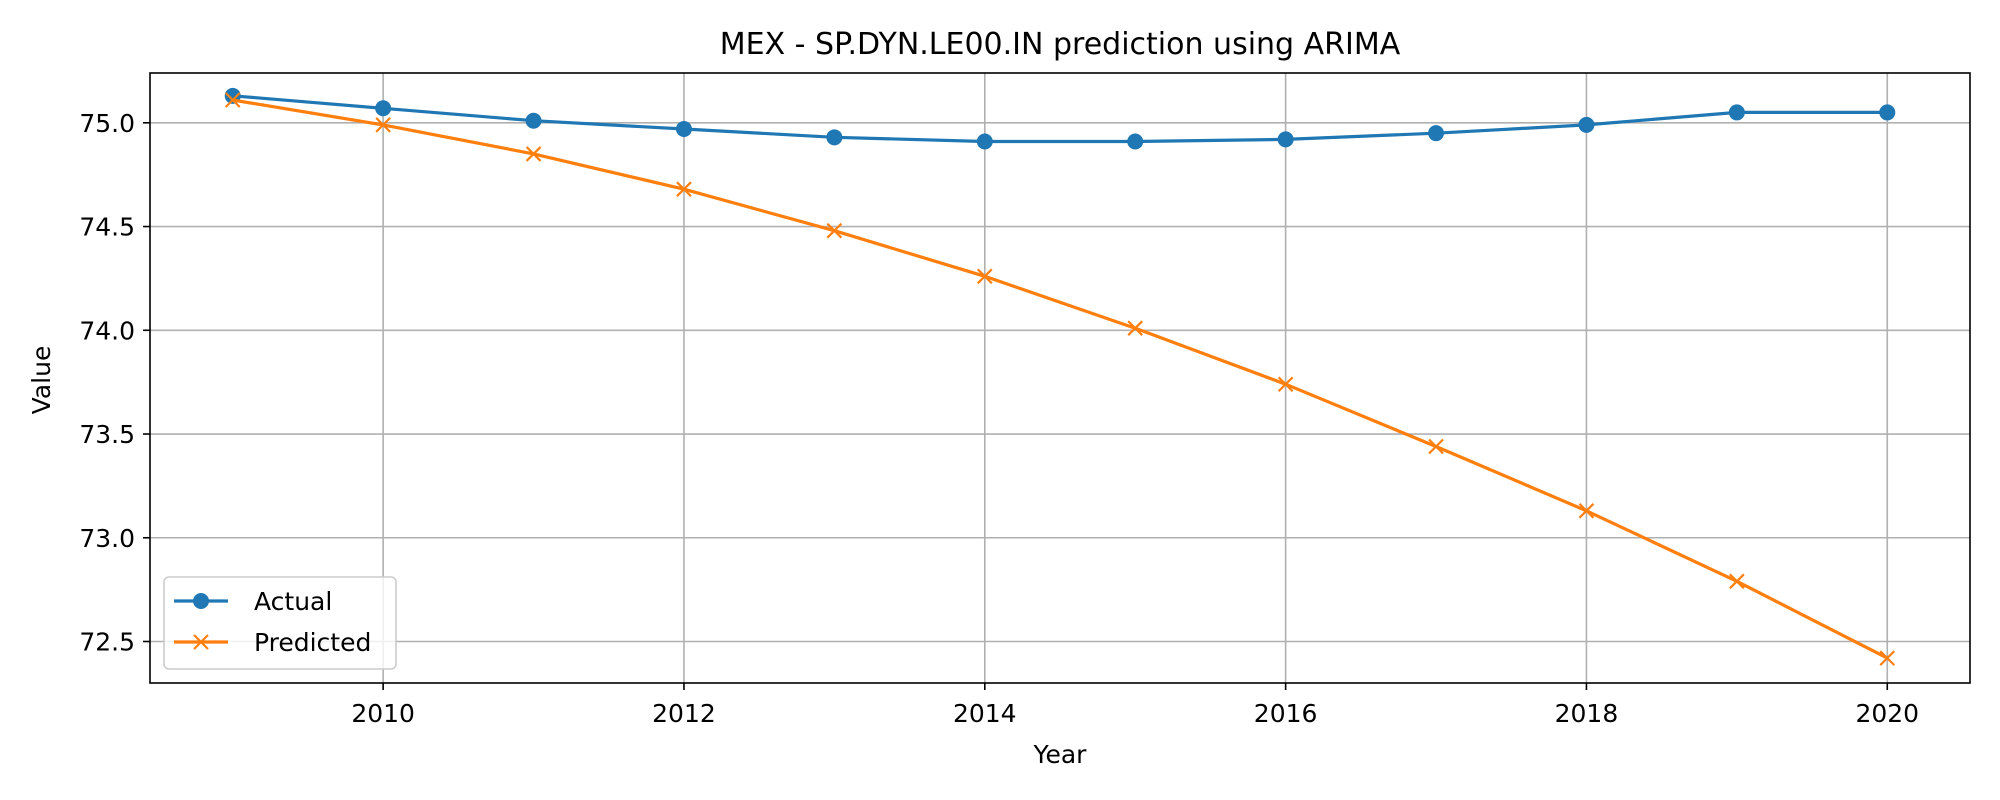  Describe the element at coordinates (107, 330) in the screenshot. I see `y-tick-label: 74.0` at that location.